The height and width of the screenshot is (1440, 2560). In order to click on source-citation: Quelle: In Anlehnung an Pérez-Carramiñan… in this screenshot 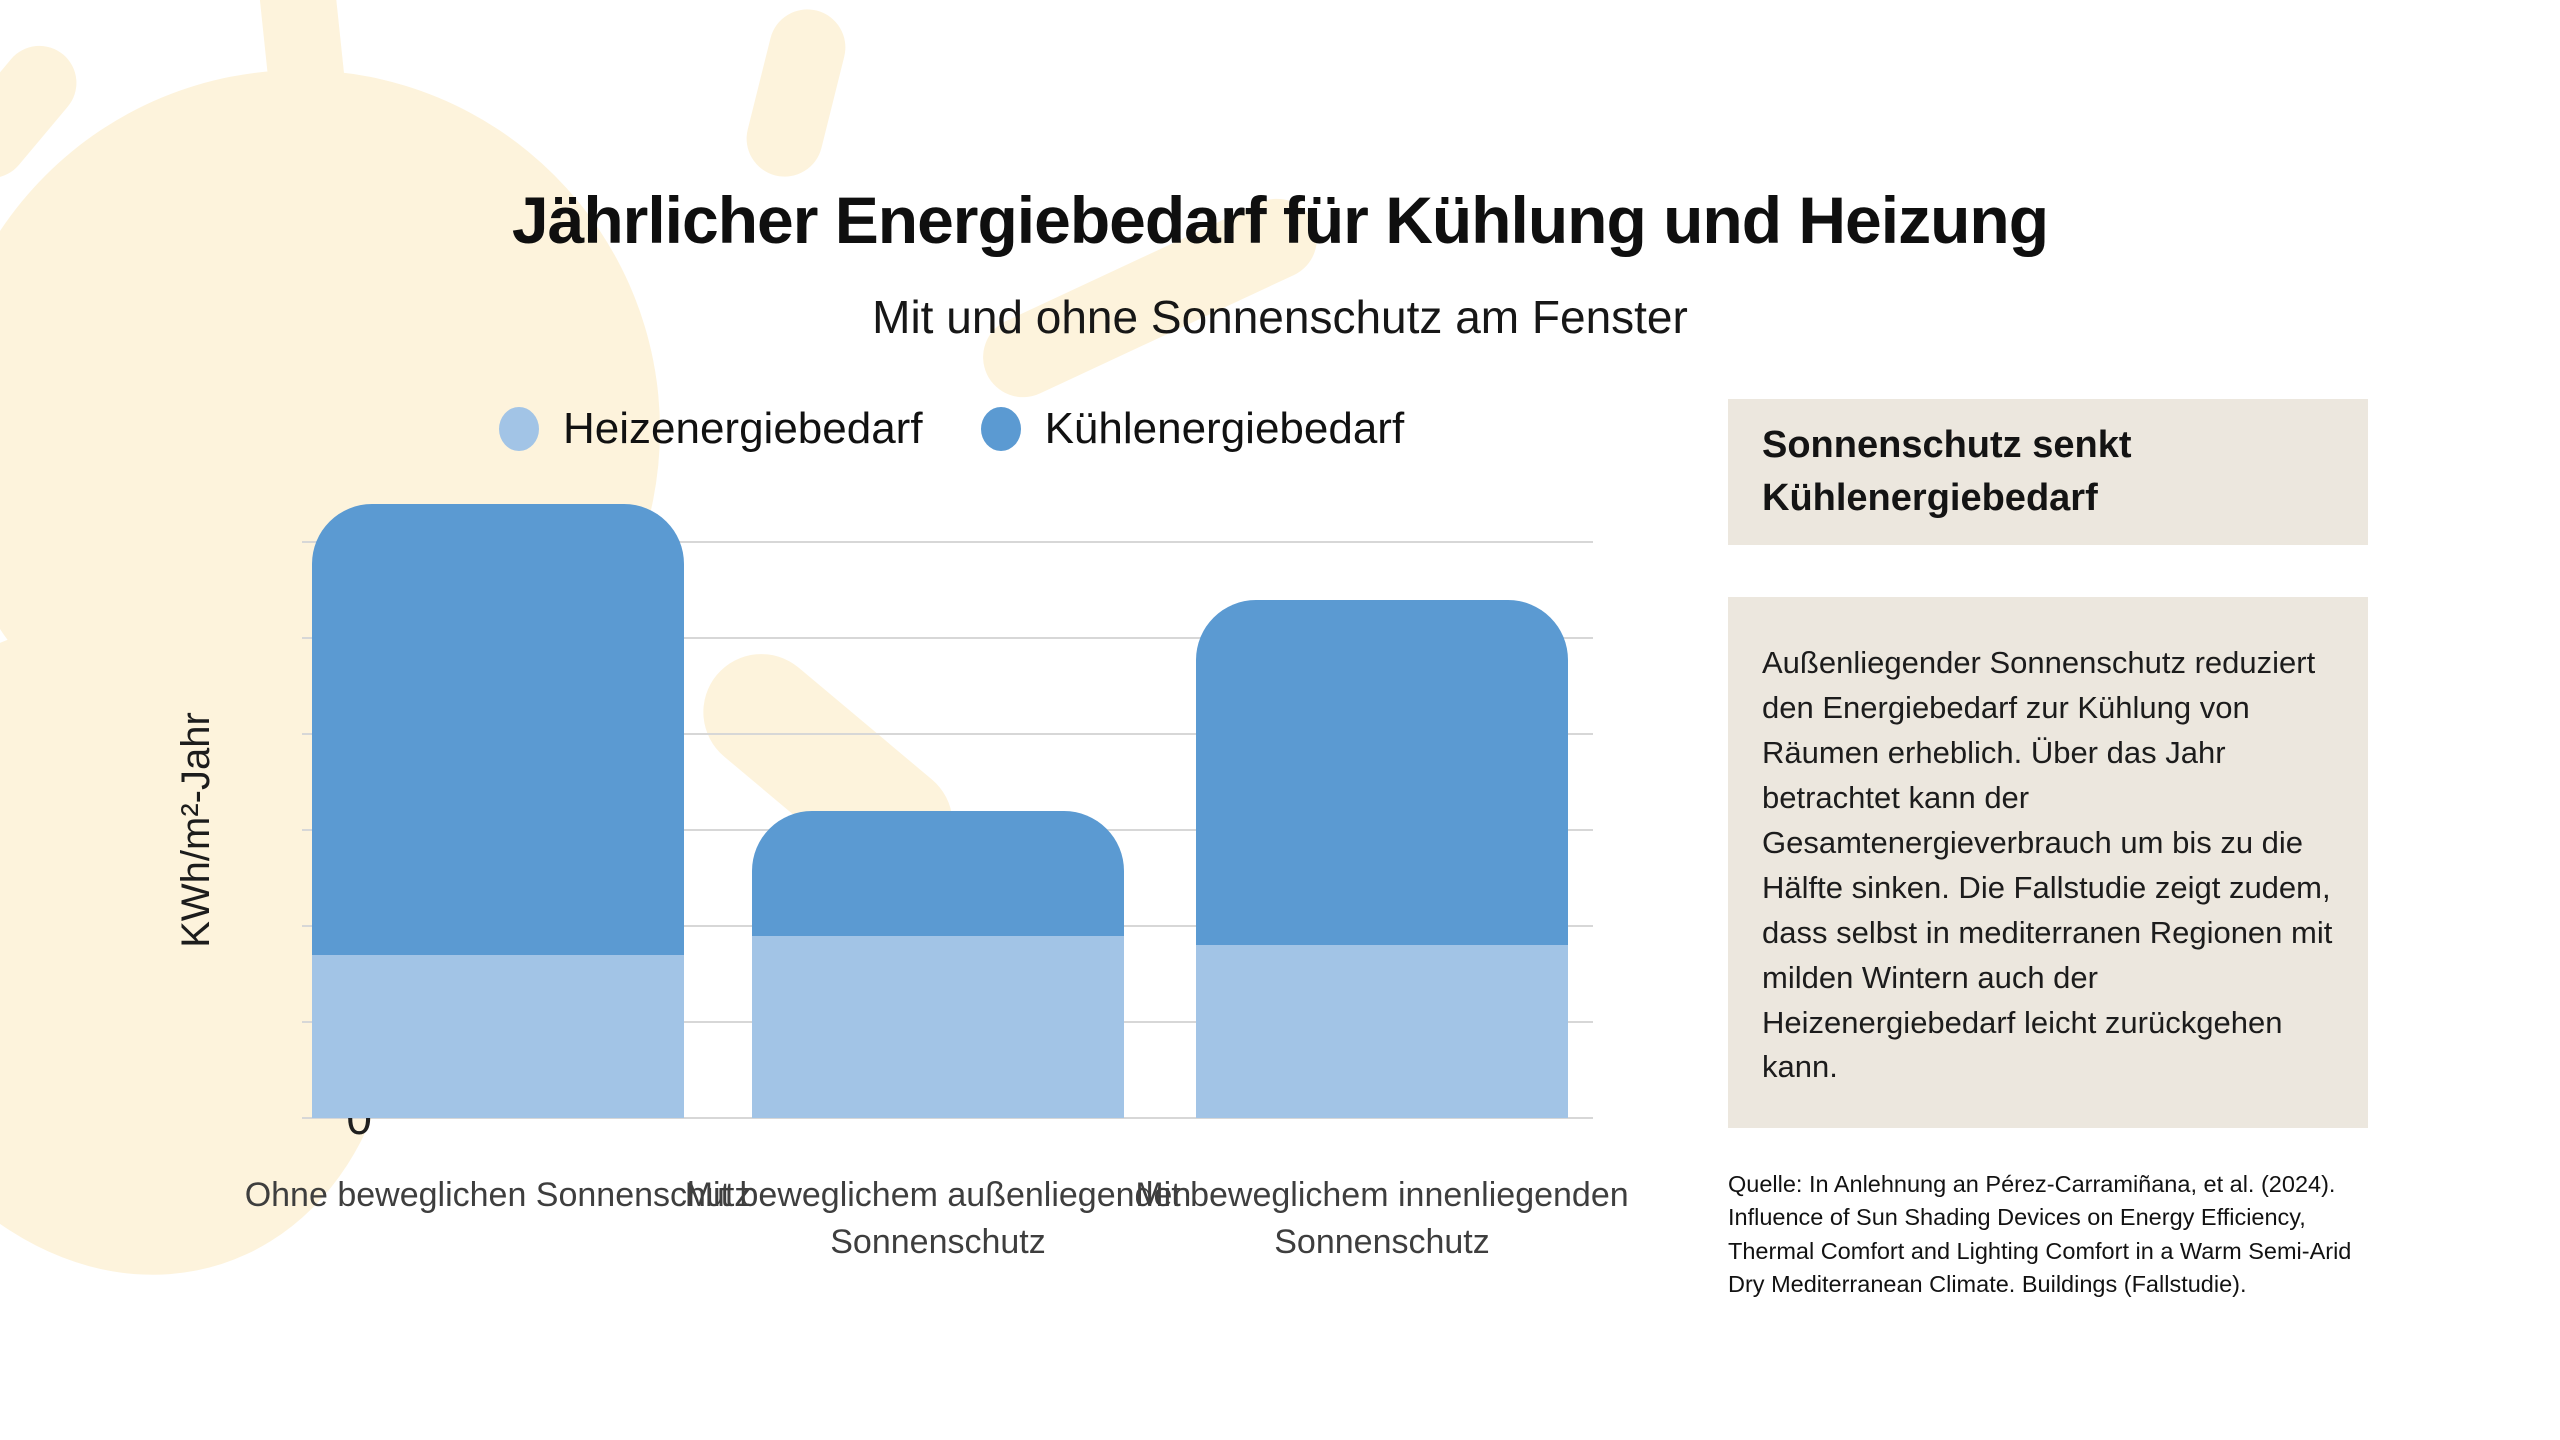, I will do `click(2040, 1234)`.